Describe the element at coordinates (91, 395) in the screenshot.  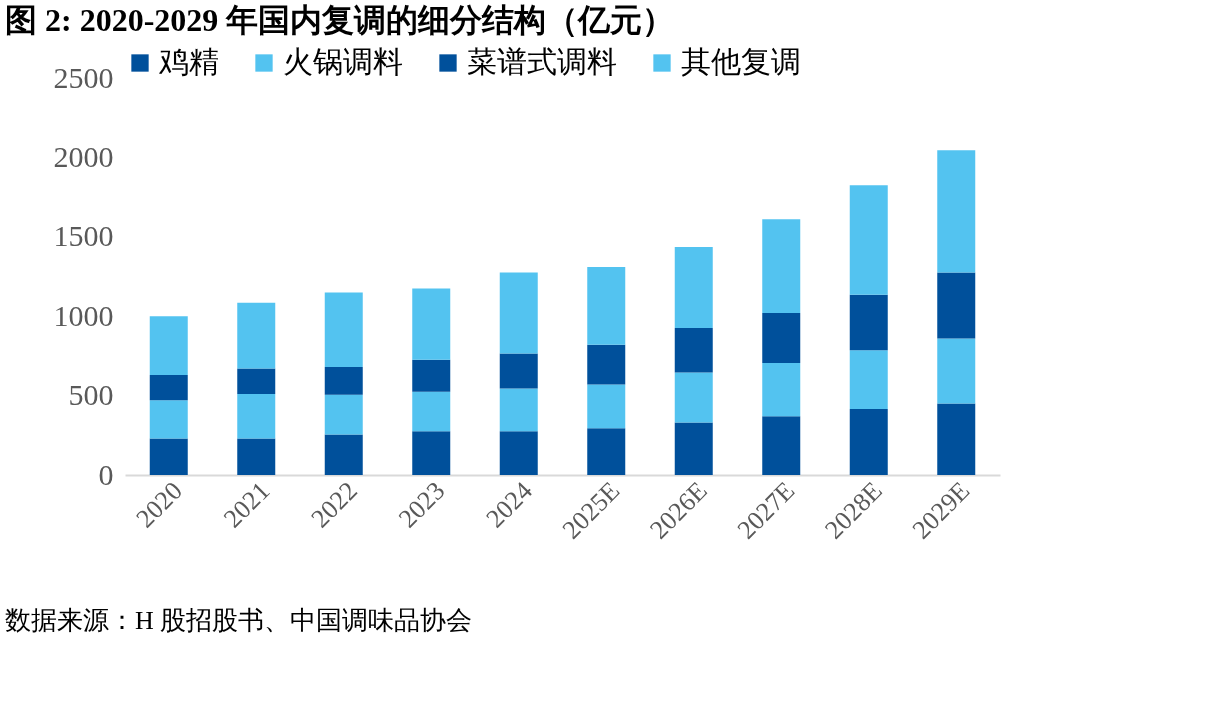
I see `y-tick-label: 500` at that location.